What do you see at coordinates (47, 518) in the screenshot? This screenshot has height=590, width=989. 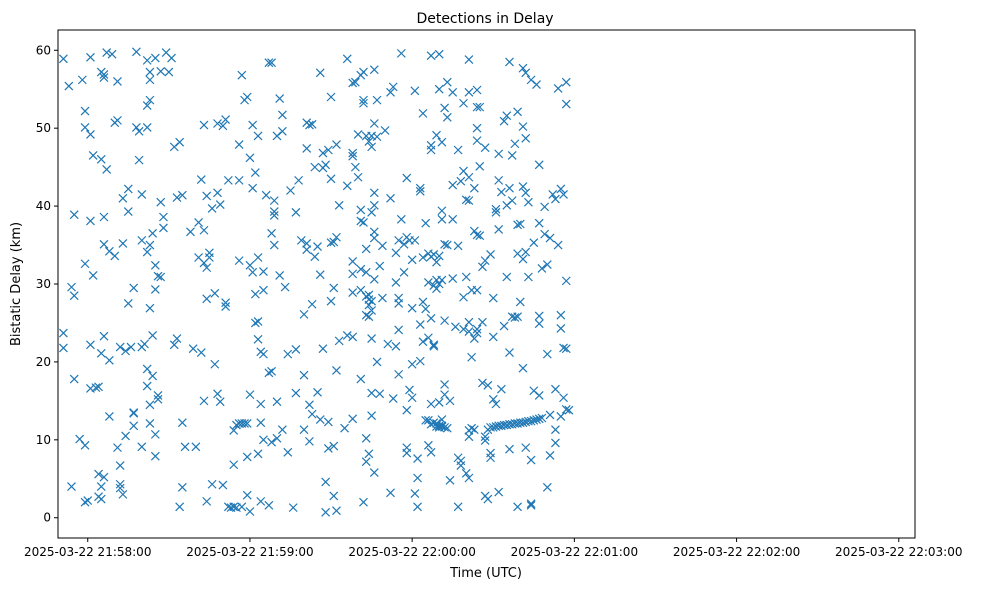 I see `y-tick-label: 0` at bounding box center [47, 518].